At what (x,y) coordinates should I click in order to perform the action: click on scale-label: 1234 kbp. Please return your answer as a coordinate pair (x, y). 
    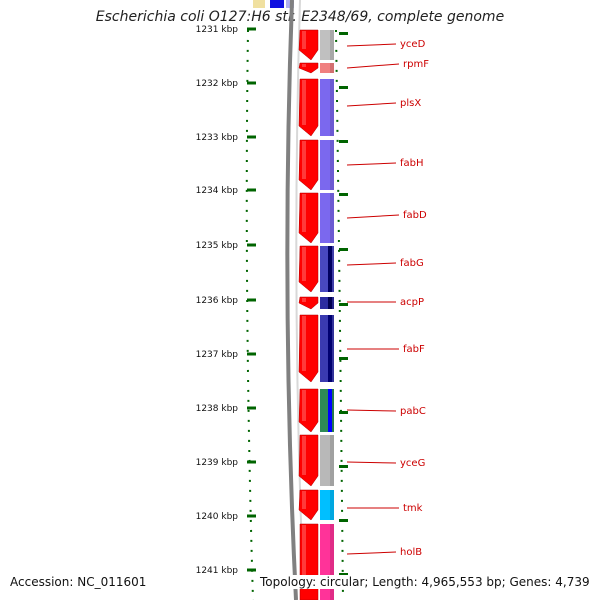
    Looking at the image, I should click on (217, 191).